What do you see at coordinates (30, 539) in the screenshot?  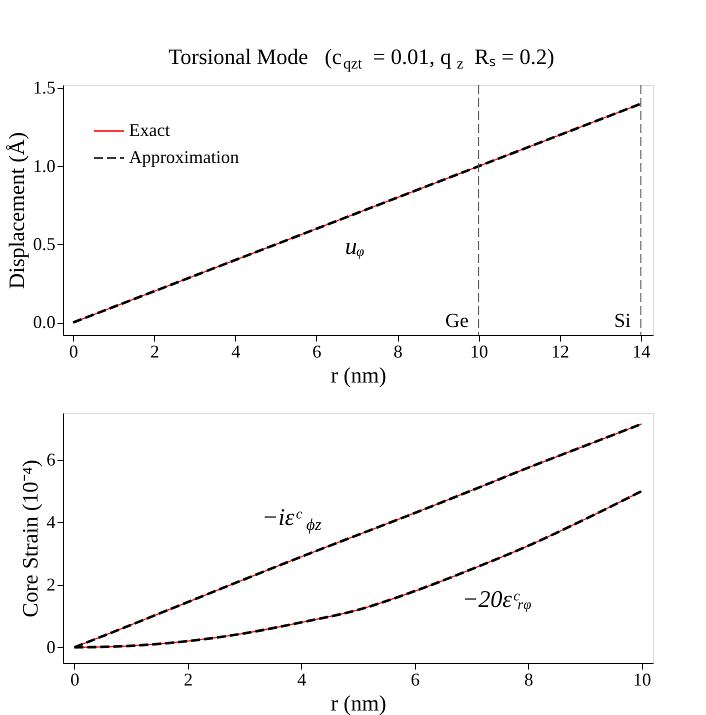 I see `y-axis-title: Core Strain (10⁻⁴)` at bounding box center [30, 539].